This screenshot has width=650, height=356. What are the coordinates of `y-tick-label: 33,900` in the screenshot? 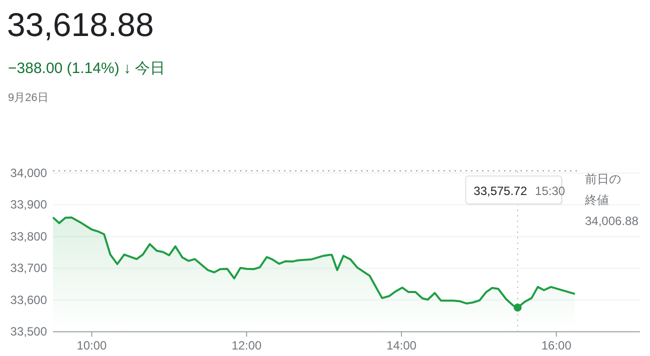 It's located at (29, 205).